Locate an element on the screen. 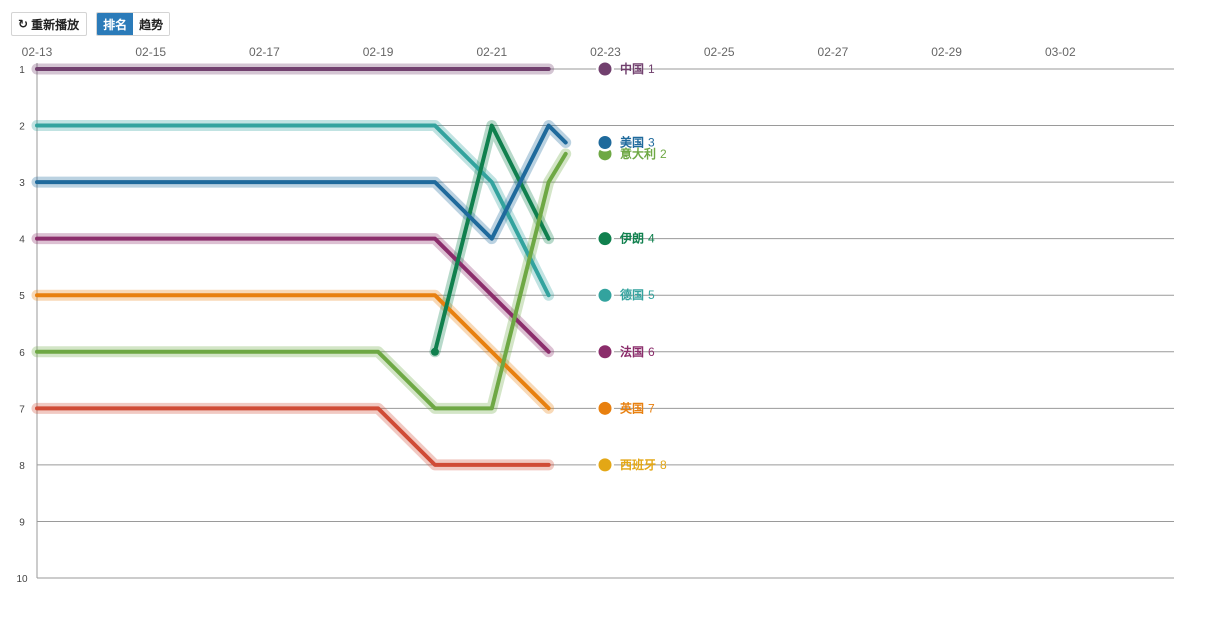  series-rank: 2 is located at coordinates (663, 154).